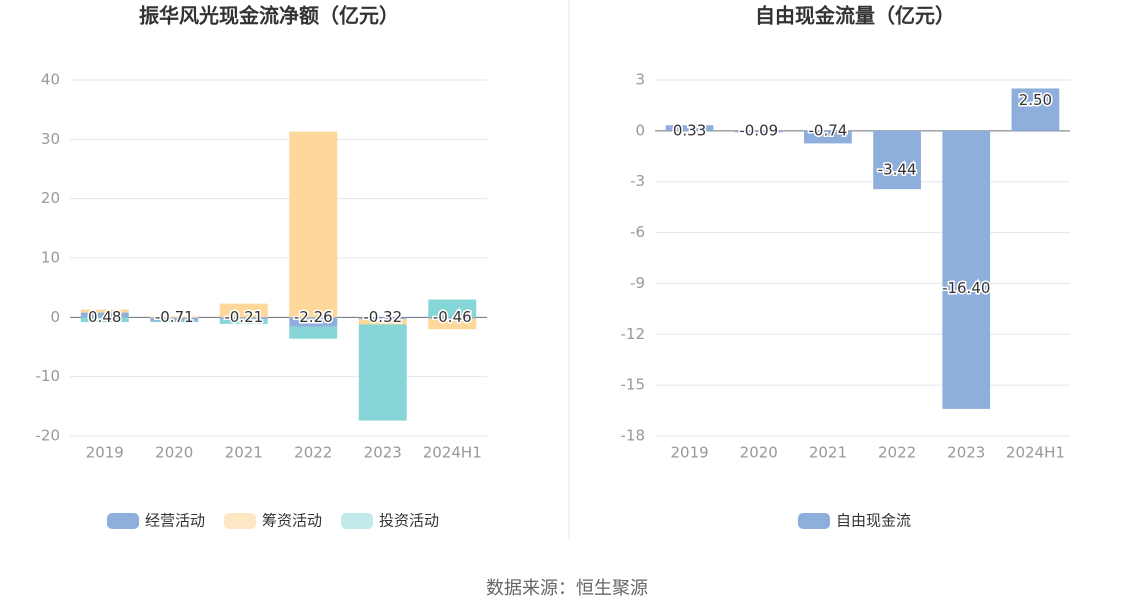 The height and width of the screenshot is (612, 1134). Describe the element at coordinates (828, 137) in the screenshot. I see `bar-自由现金流-2021` at that location.